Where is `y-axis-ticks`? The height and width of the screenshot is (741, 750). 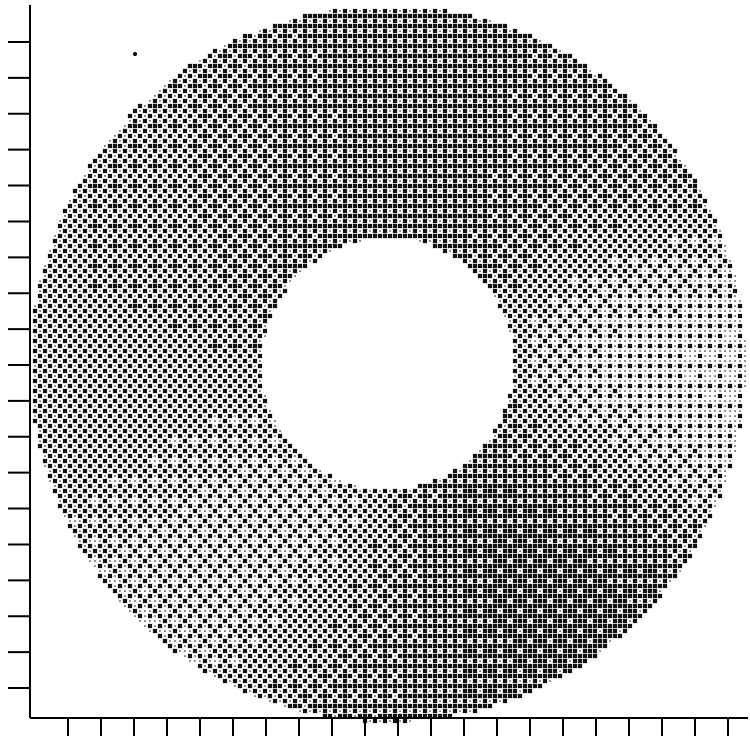
y-axis-ticks is located at coordinates (19, 365).